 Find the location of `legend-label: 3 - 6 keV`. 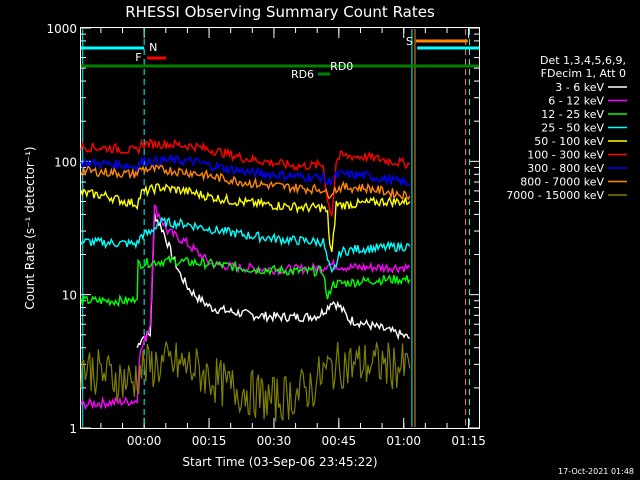

legend-label: 3 - 6 keV is located at coordinates (579, 87).